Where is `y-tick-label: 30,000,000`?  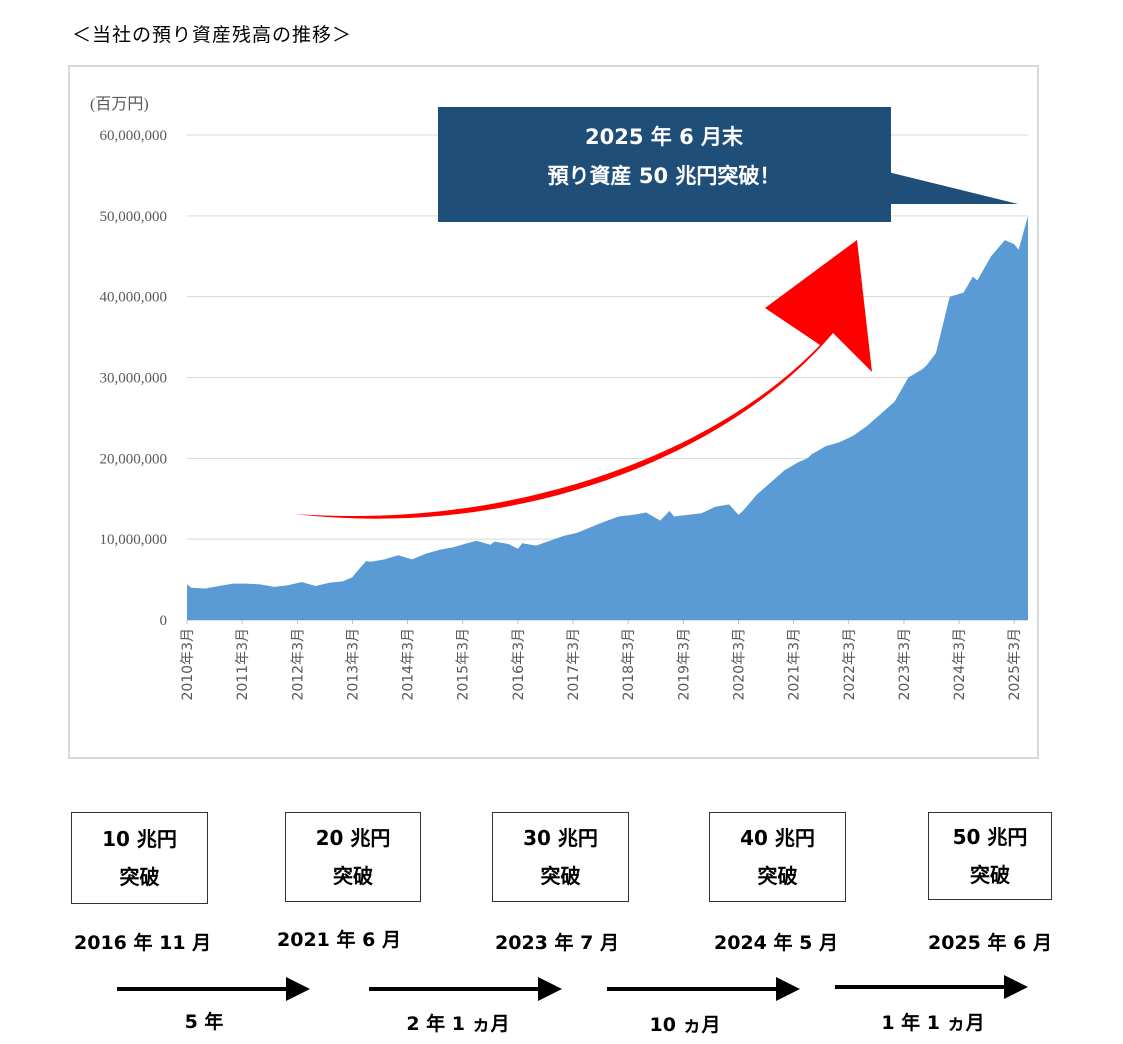 y-tick-label: 30,000,000 is located at coordinates (134, 379).